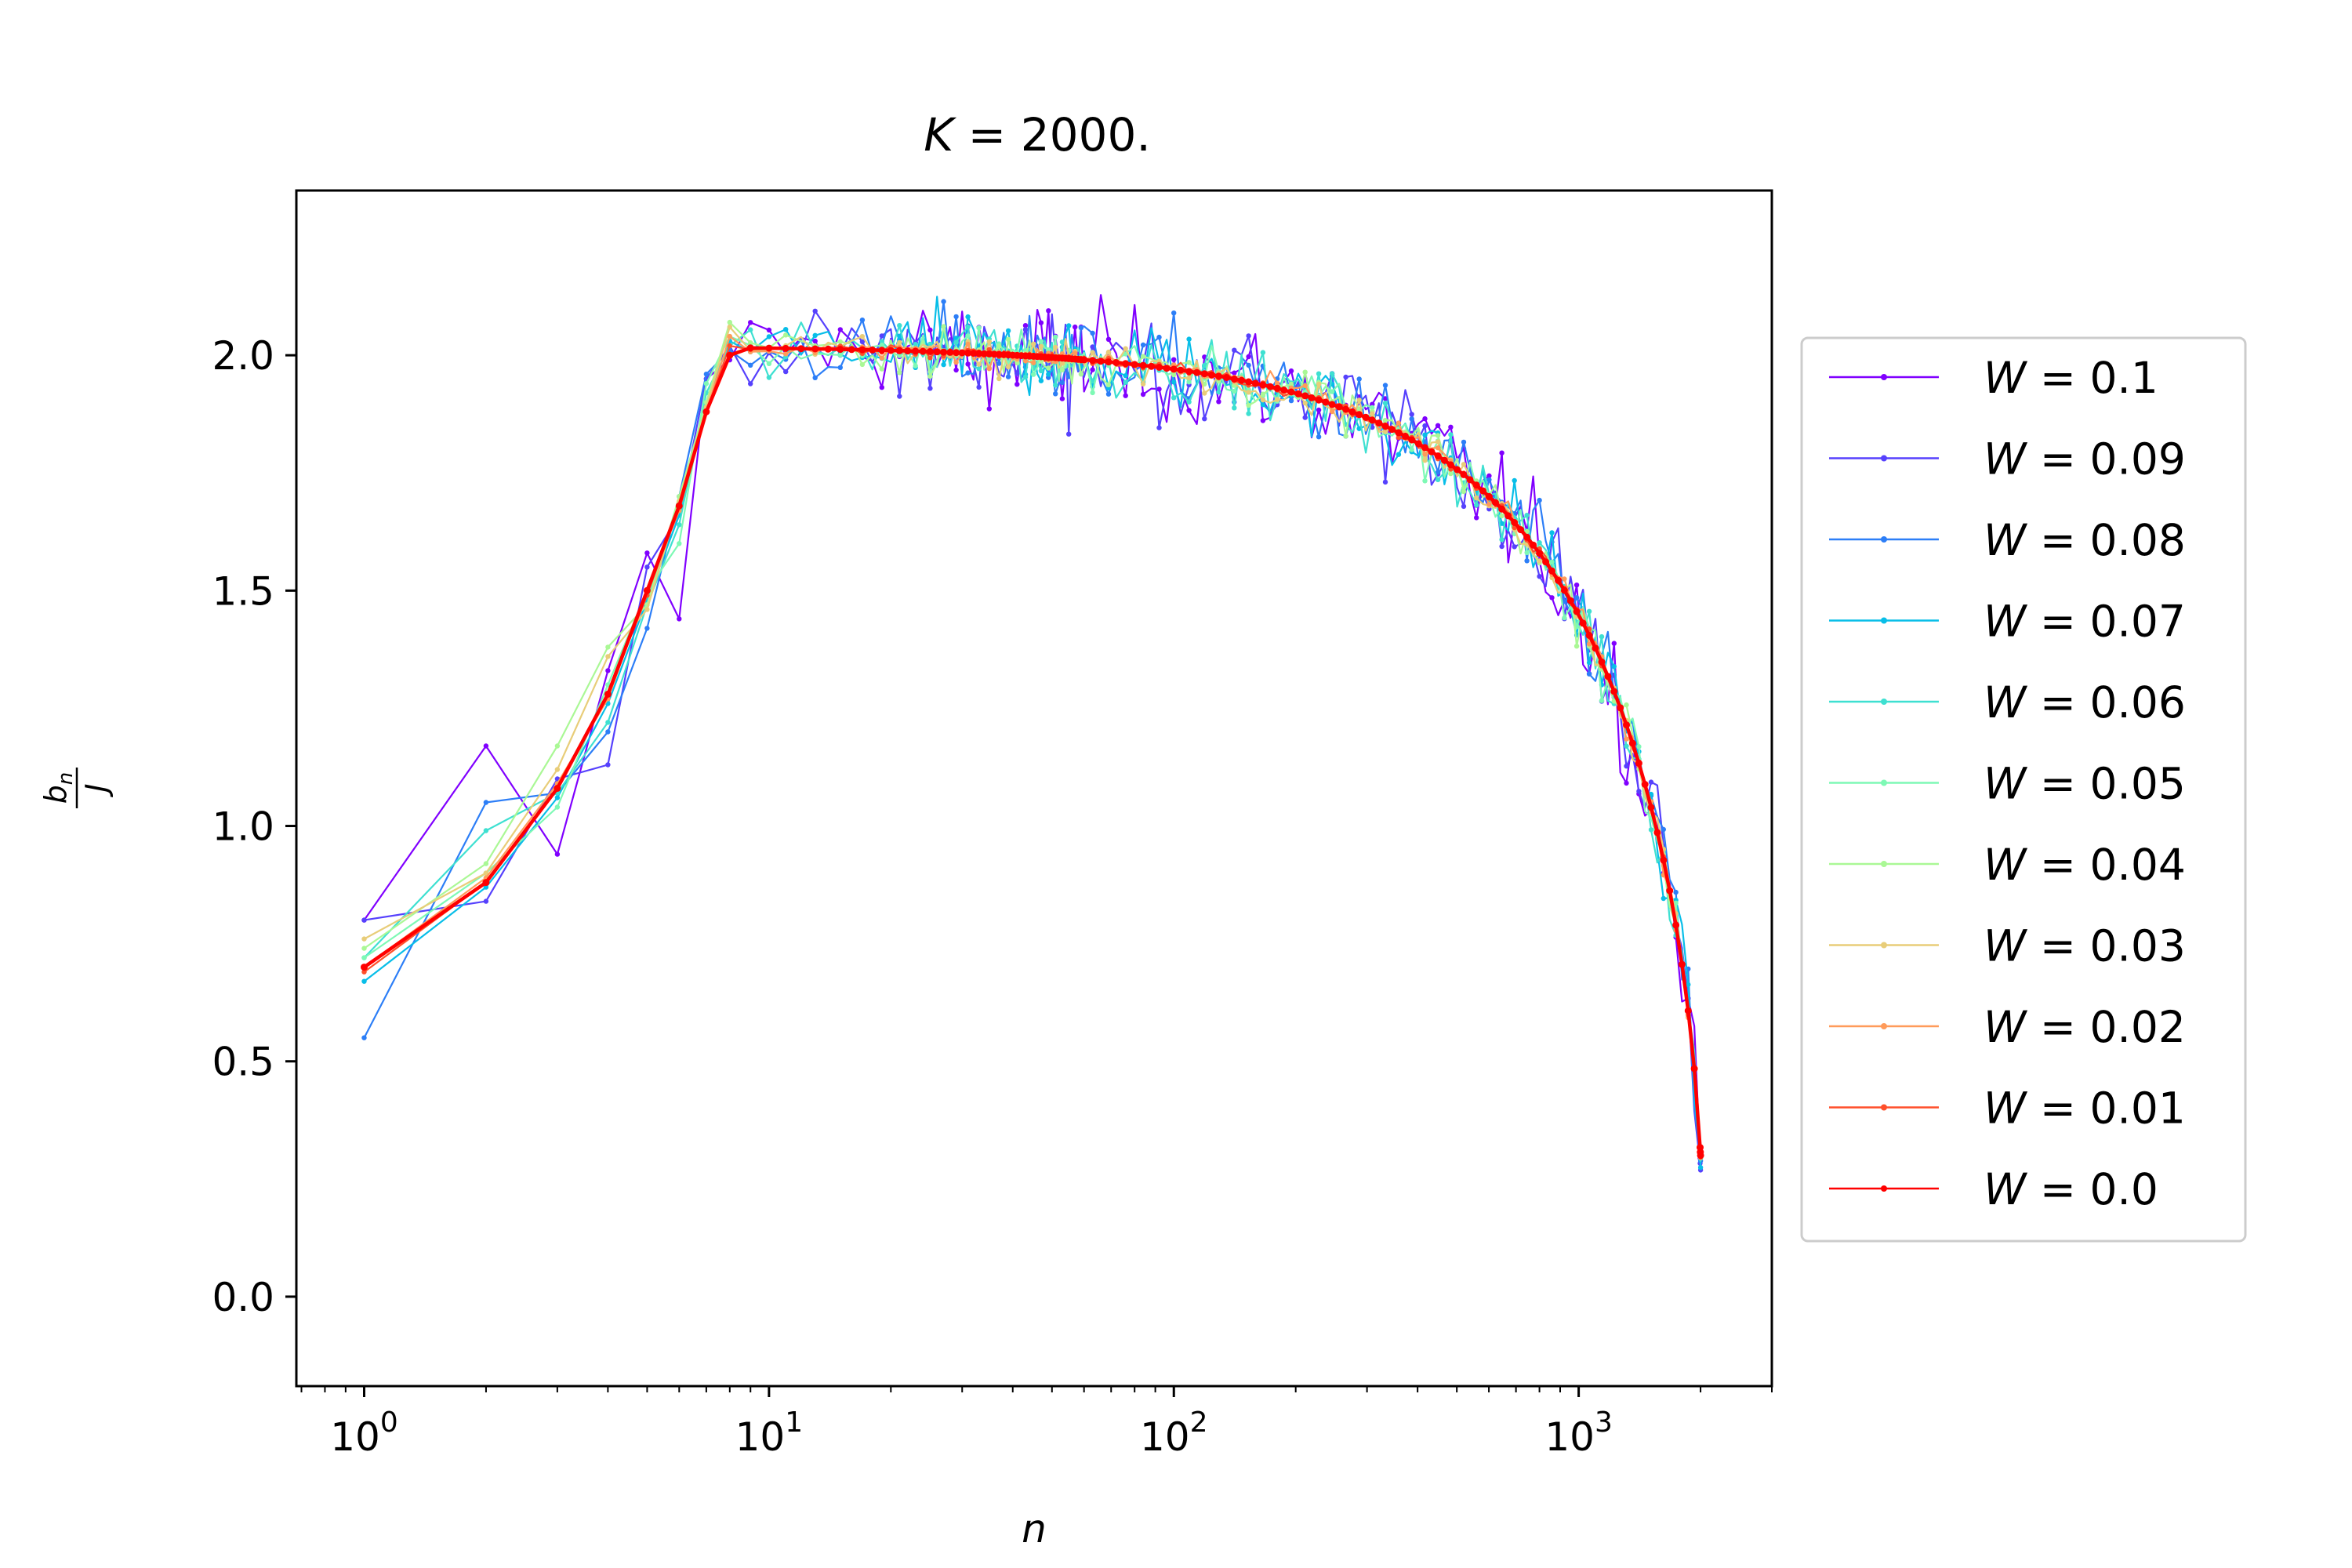 The width and height of the screenshot is (2352, 1568). Describe the element at coordinates (1578, 1433) in the screenshot. I see `x-tick-label: 103` at that location.